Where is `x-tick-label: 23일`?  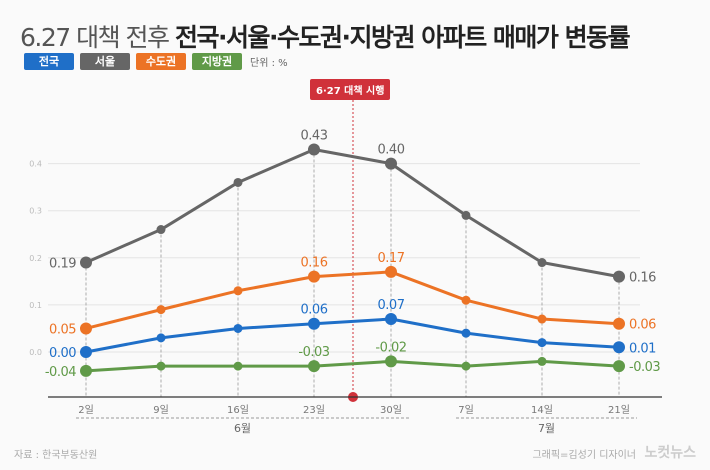 x-tick-label: 23일 is located at coordinates (314, 410).